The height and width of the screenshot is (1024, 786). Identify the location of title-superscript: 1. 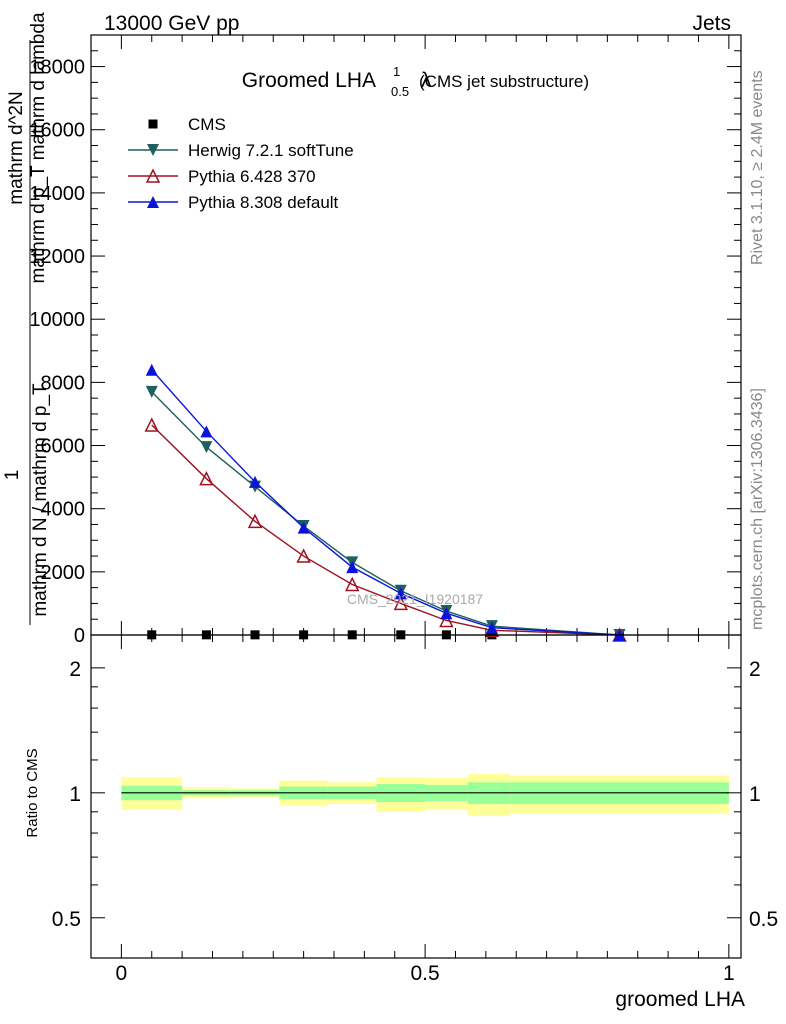
(396, 71).